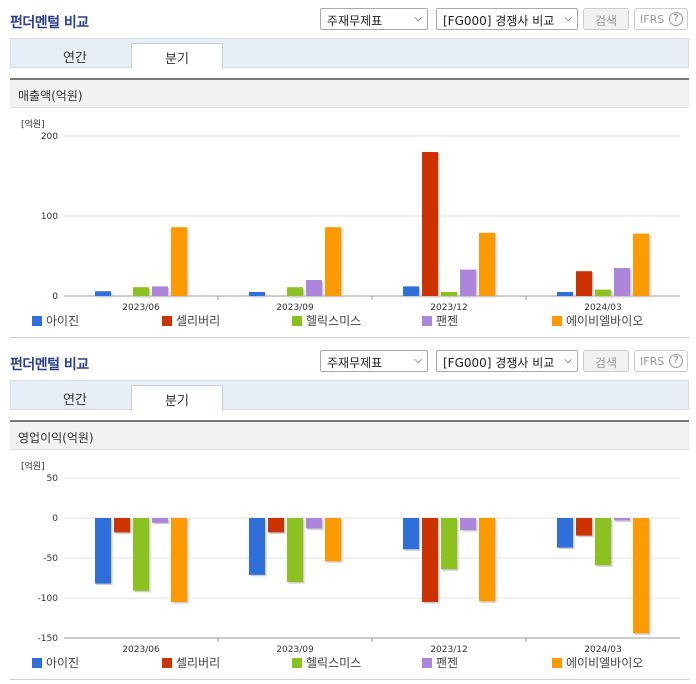 The width and height of the screenshot is (696, 684). I want to click on panel-title: 펀더멘털 비교, so click(49, 23).